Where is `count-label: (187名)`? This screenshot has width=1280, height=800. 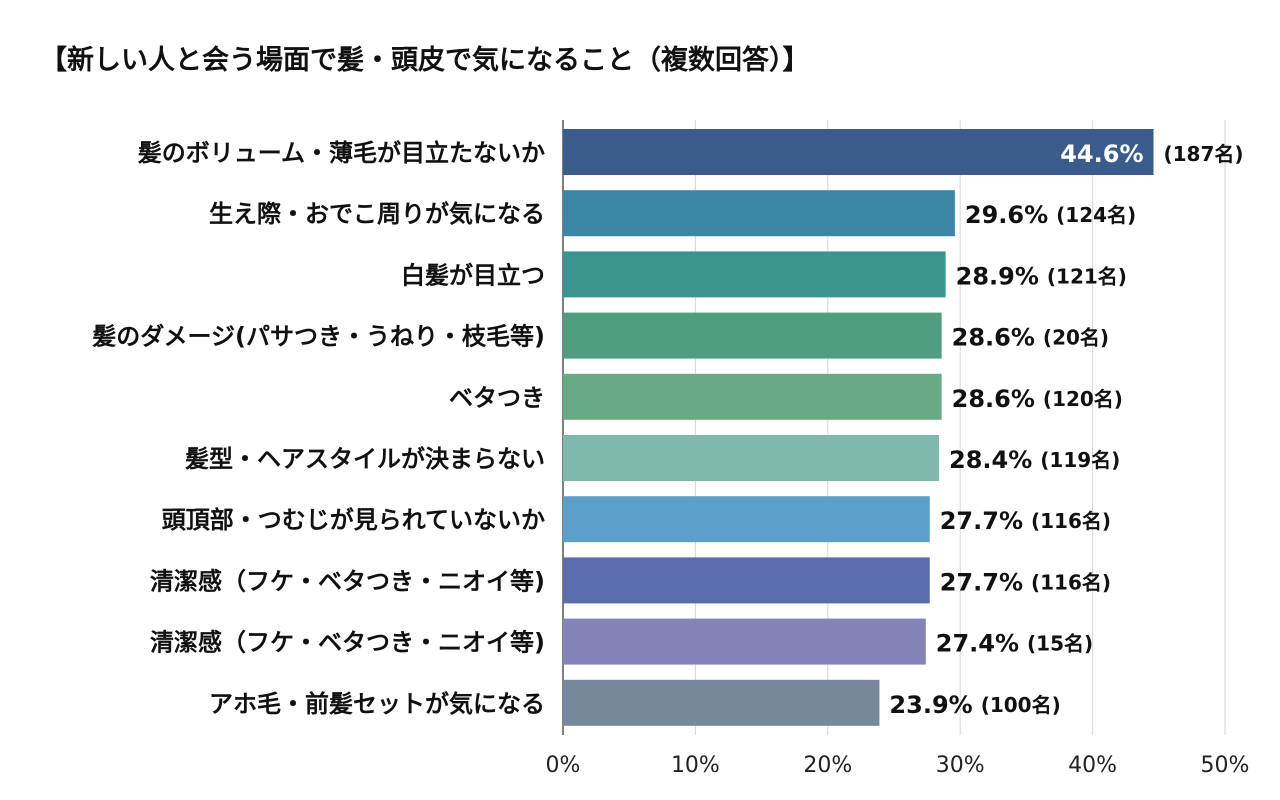 count-label: (187名) is located at coordinates (1204, 154).